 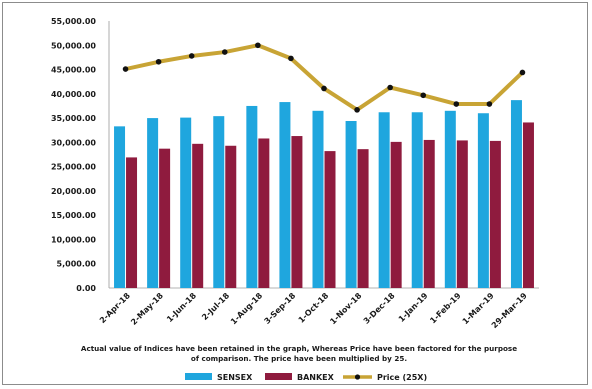 I want to click on y-tick-label: 40,000.00, so click(x=73, y=94).